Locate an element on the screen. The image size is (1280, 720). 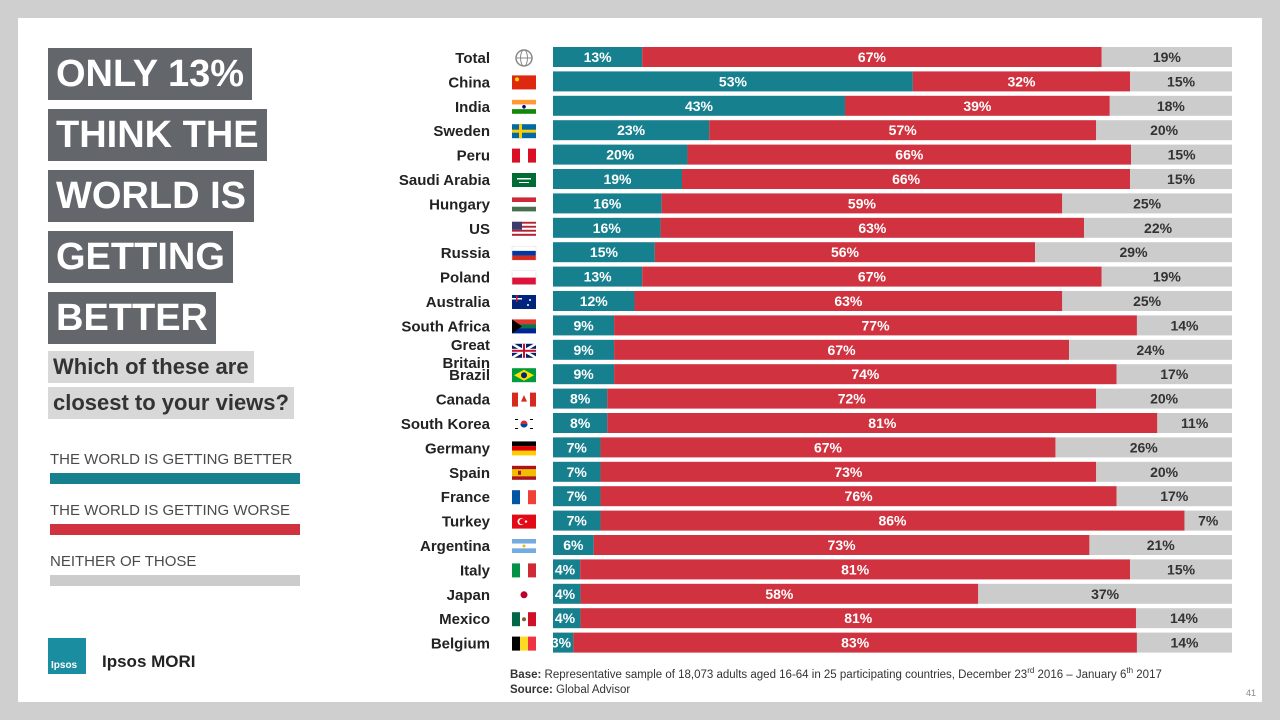
data-label: 83% is located at coordinates (855, 643).